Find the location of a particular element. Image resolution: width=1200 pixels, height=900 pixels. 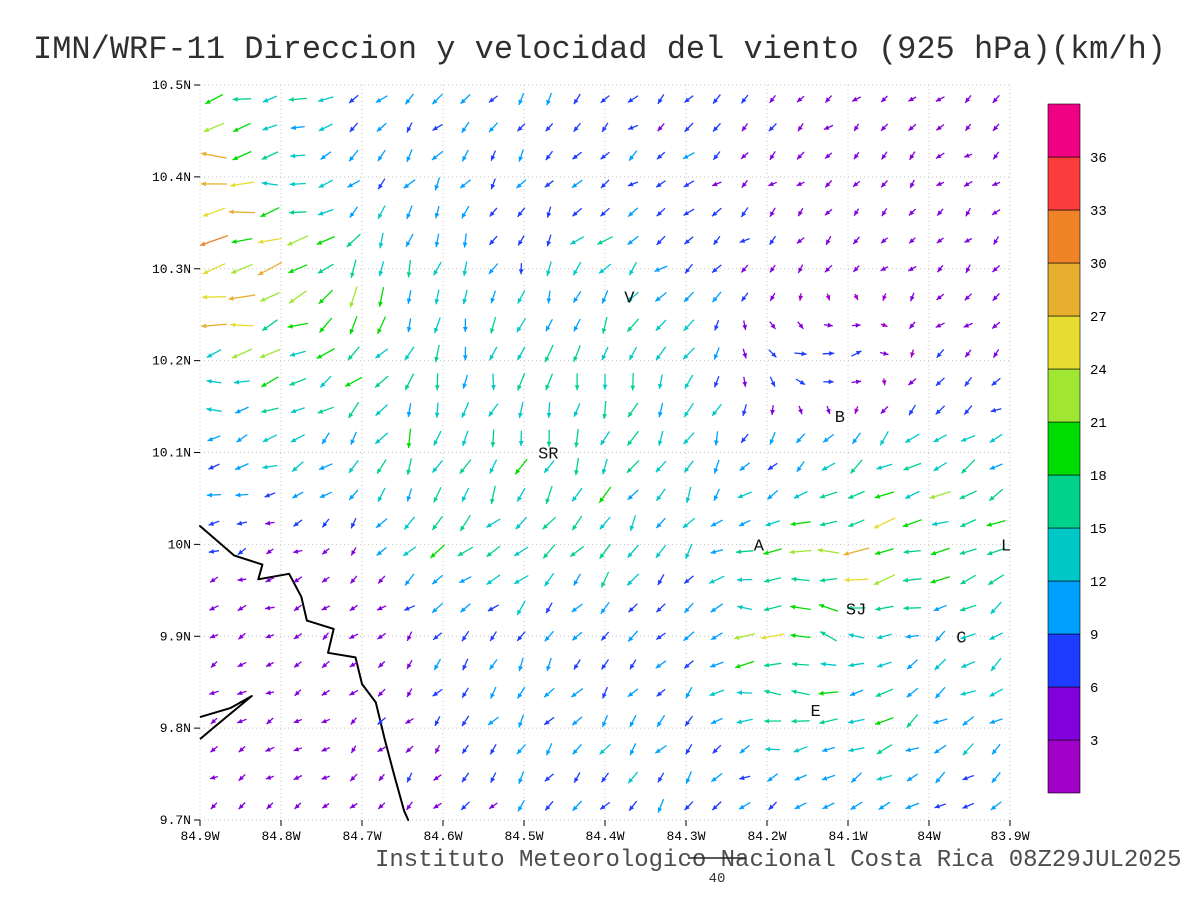

island-path is located at coordinates (226, 717).